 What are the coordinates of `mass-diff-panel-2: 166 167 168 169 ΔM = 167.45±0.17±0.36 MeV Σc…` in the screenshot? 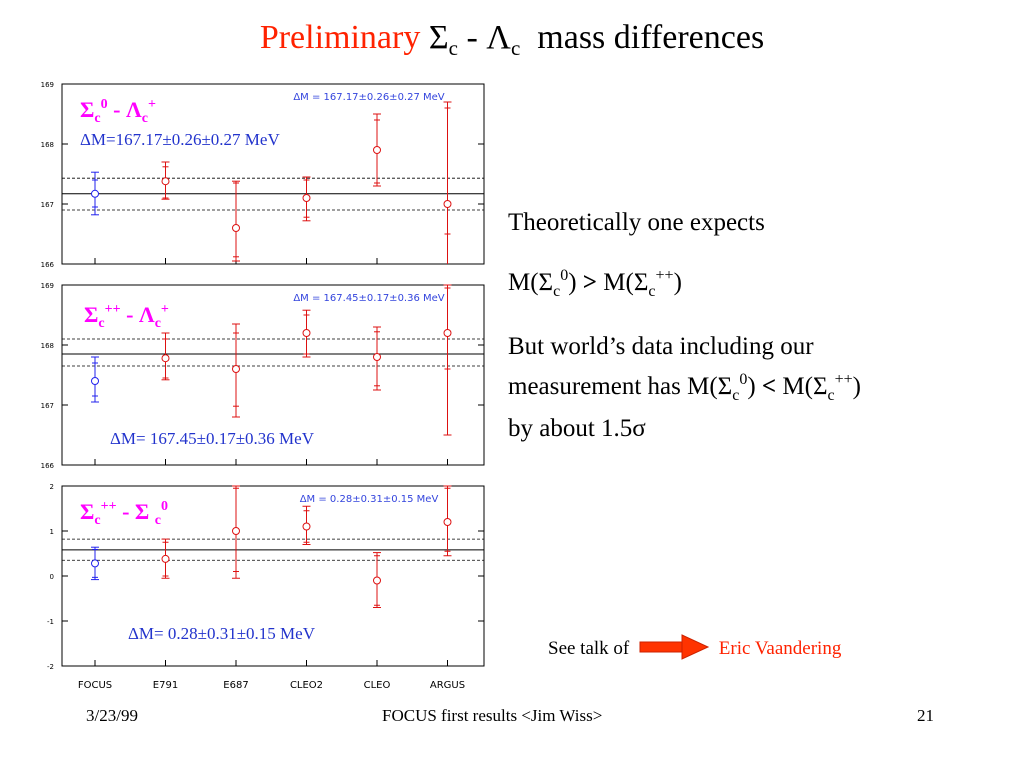 It's located at (264, 378).